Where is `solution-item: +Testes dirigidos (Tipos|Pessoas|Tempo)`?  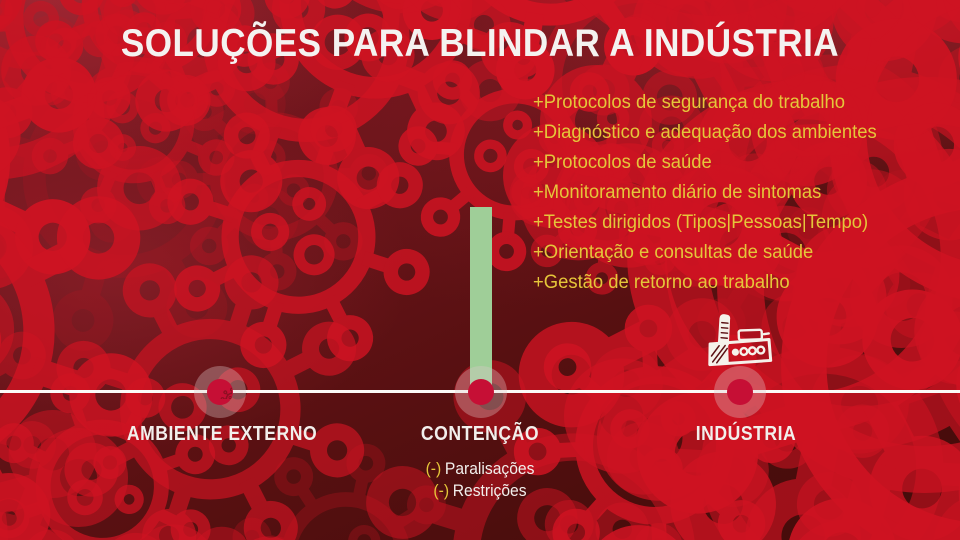 solution-item: +Testes dirigidos (Tipos|Pessoas|Tempo) is located at coordinates (701, 222).